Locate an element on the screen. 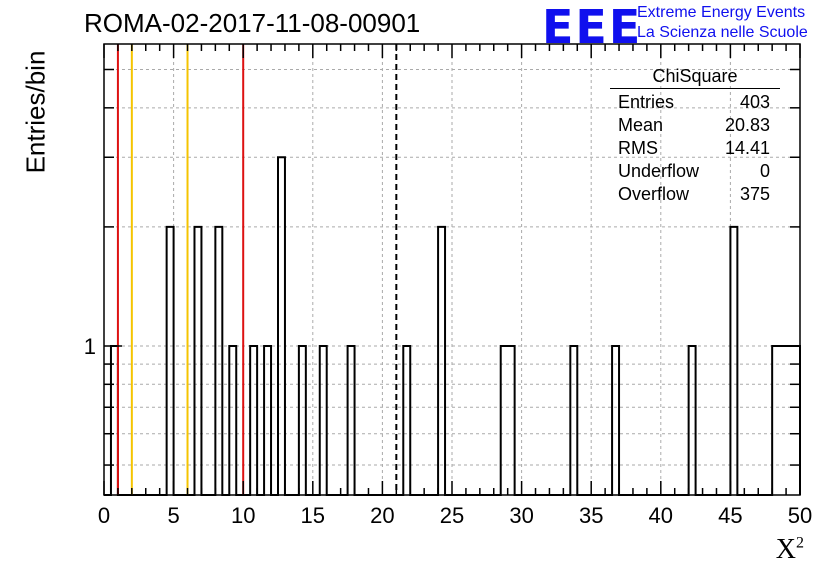  stats-label: Mean is located at coordinates (641, 125).